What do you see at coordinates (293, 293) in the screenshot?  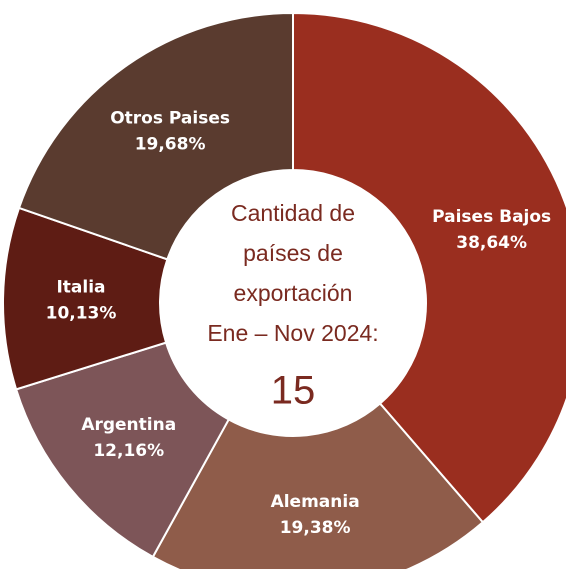 I see `center-text: exportación` at bounding box center [293, 293].